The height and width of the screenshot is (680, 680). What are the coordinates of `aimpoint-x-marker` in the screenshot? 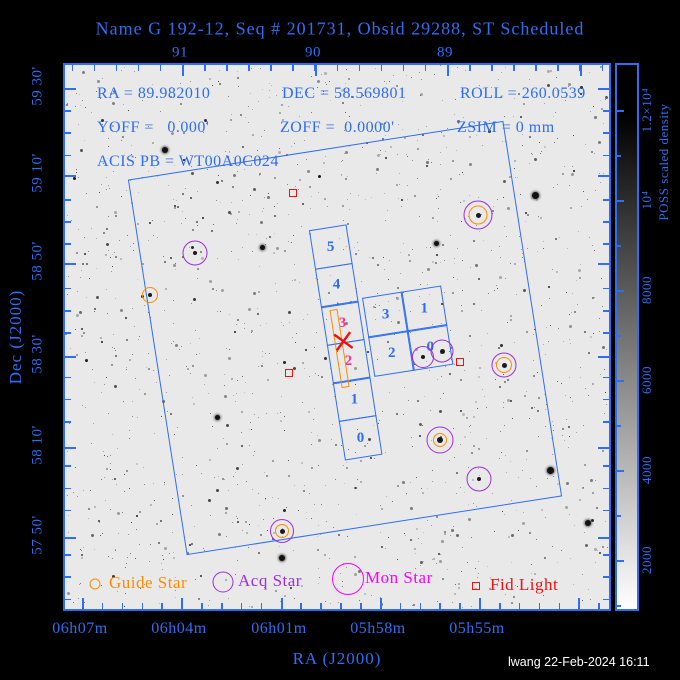 It's located at (343, 340).